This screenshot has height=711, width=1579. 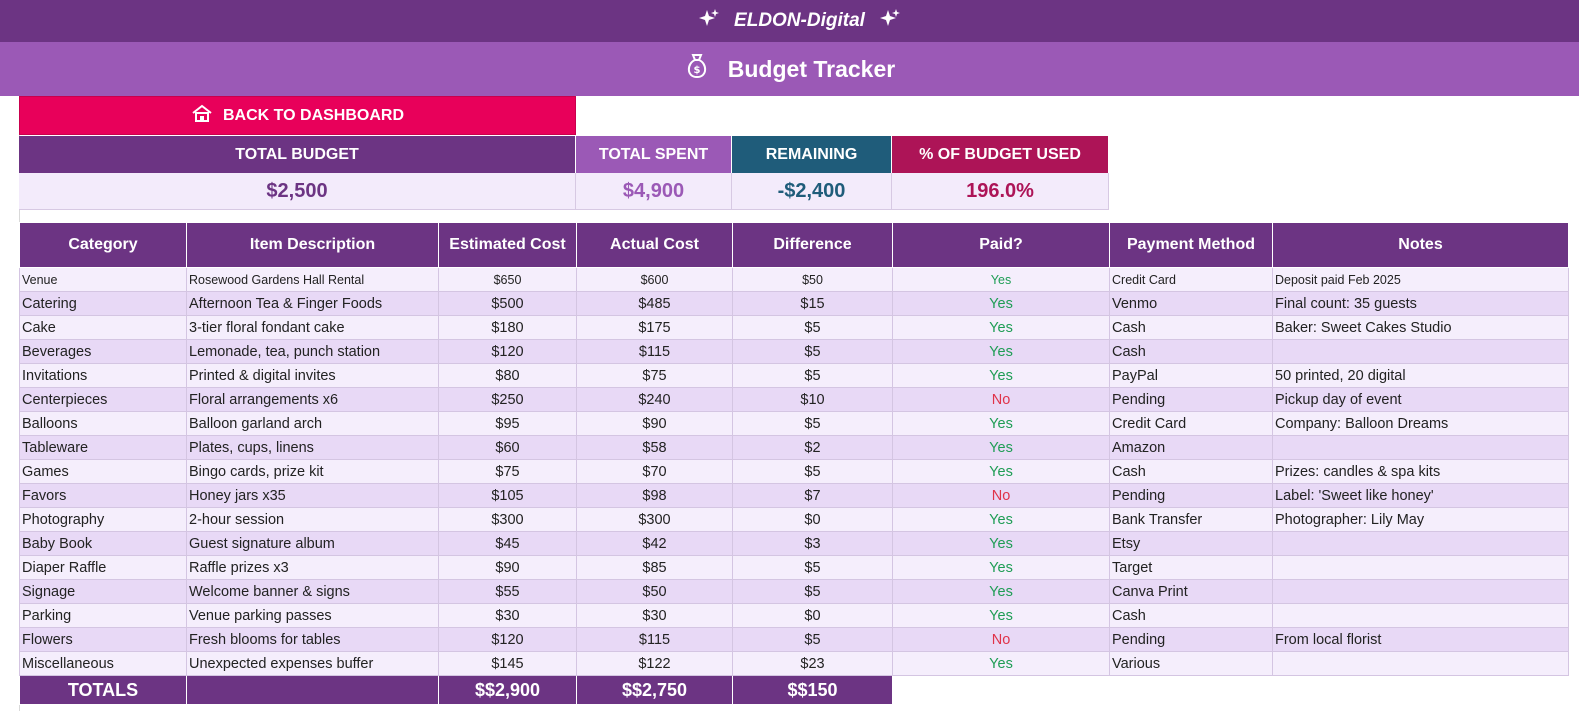 I want to click on cell-category: Beverages, so click(x=103, y=351).